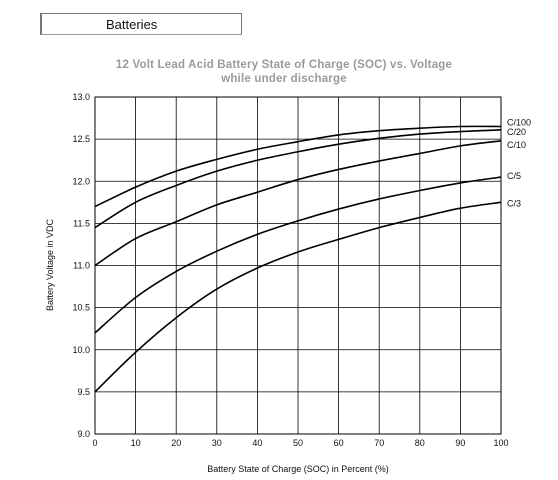 The width and height of the screenshot is (558, 480). I want to click on x-tick-label: 10, so click(136, 443).